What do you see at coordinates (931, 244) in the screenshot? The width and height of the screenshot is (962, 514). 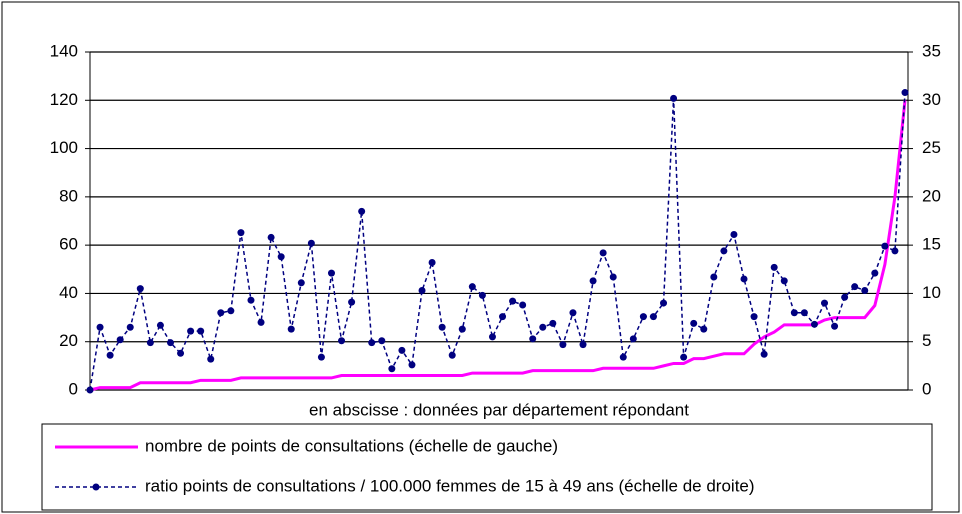 I see `y2-tick-label: 15` at bounding box center [931, 244].